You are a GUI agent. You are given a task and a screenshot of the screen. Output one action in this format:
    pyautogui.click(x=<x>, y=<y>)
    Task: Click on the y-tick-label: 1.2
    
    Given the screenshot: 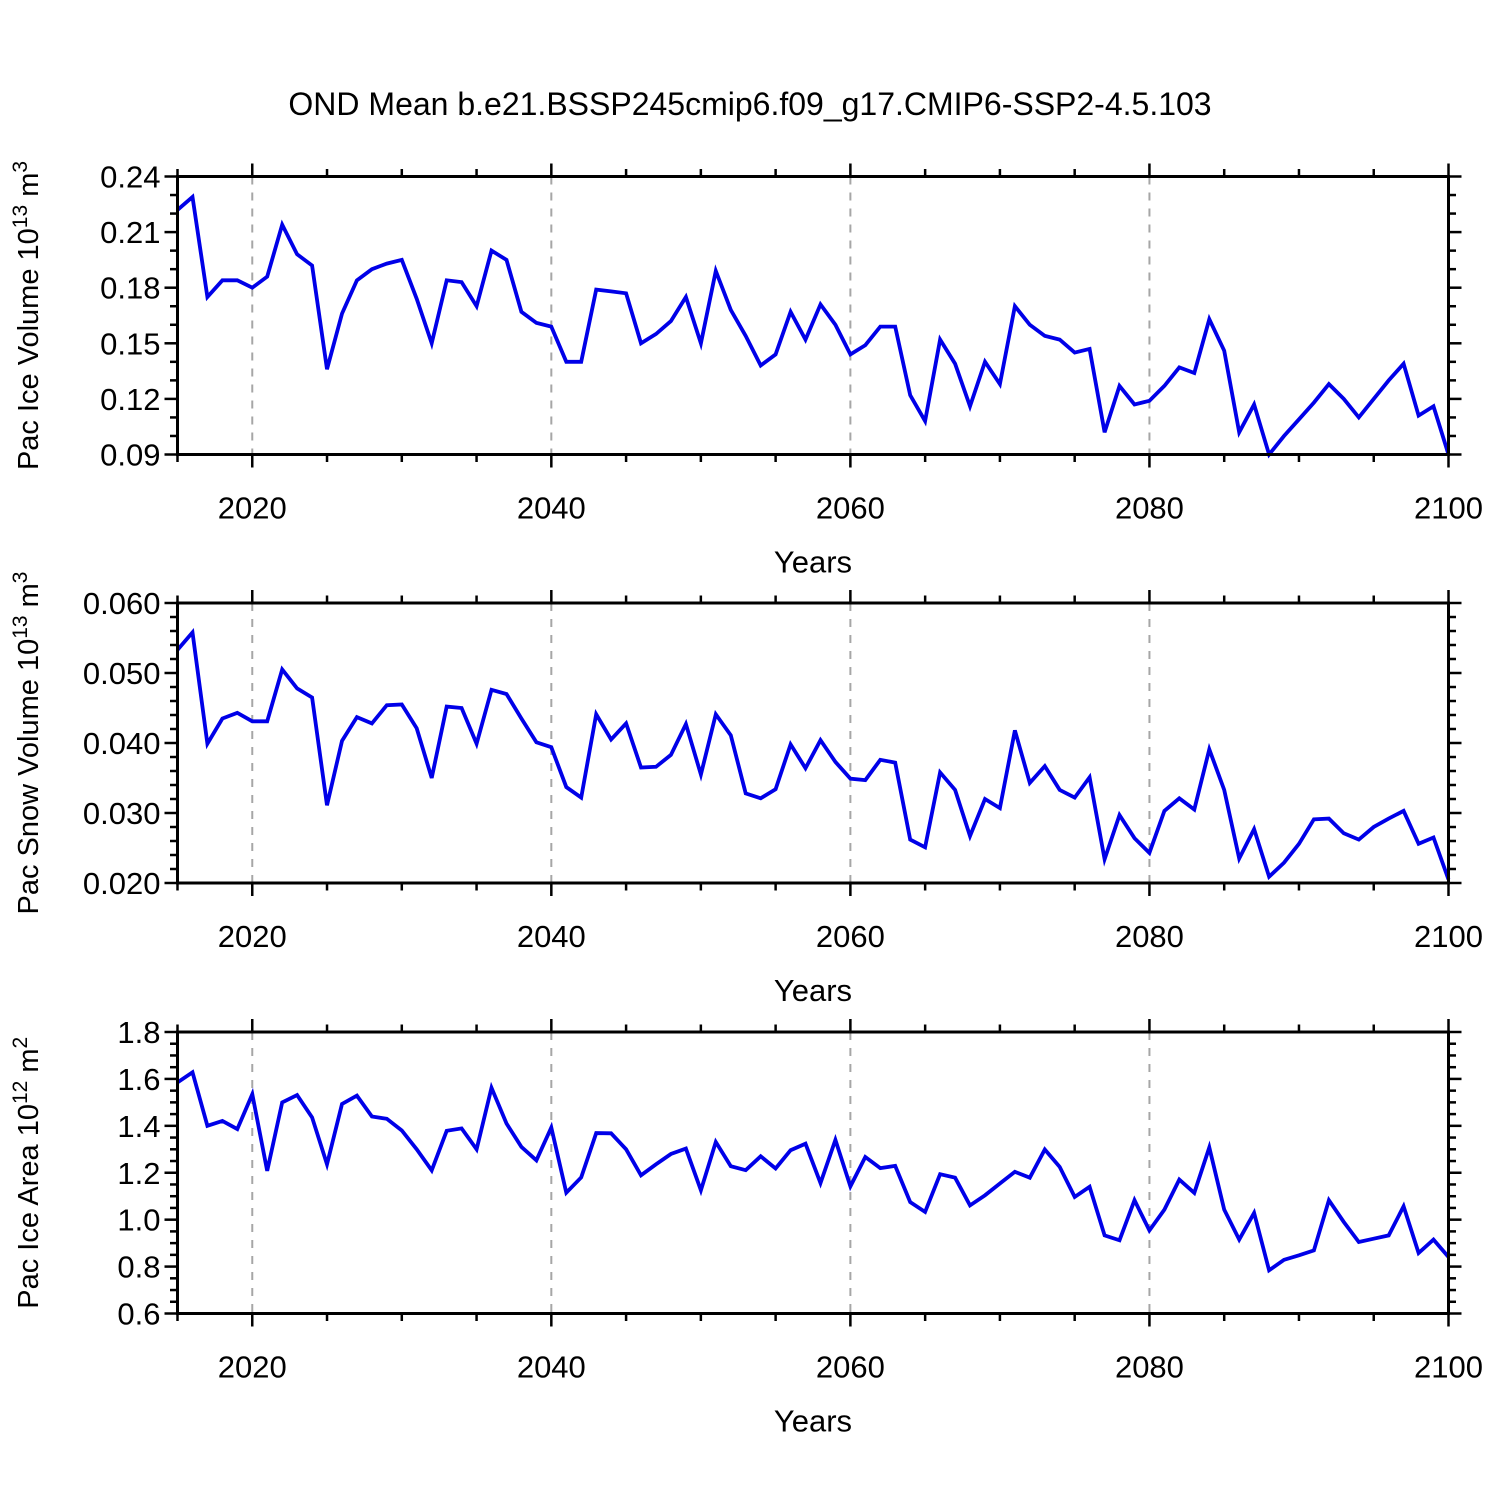 What is the action you would take?
    pyautogui.click(x=138, y=1173)
    